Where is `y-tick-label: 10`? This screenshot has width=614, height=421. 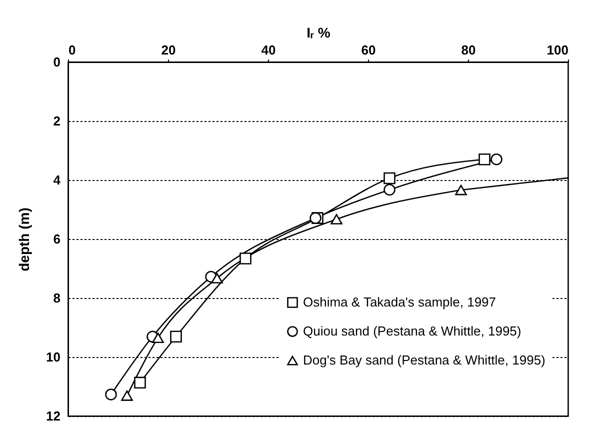 y-tick-label: 10 is located at coordinates (53, 357).